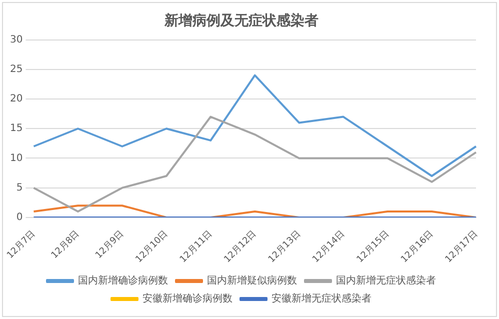 Image resolution: width=499 pixels, height=319 pixels. I want to click on y-tick-label: 30, so click(16, 40).